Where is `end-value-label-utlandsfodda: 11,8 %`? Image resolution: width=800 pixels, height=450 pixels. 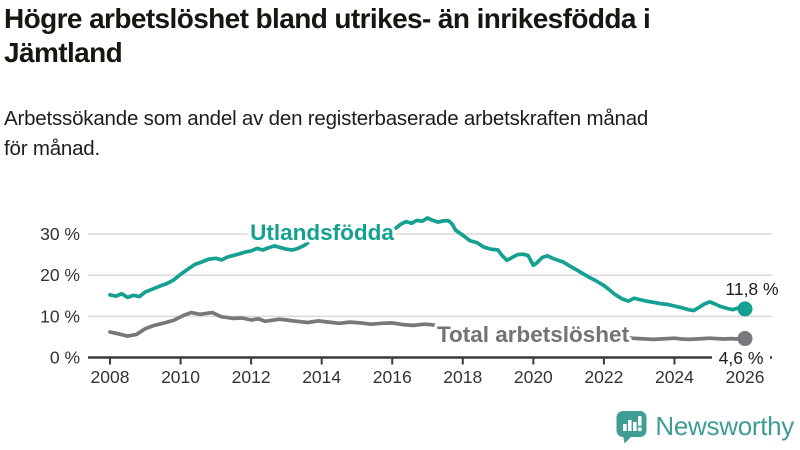 end-value-label-utlandsfodda: 11,8 % is located at coordinates (751, 289).